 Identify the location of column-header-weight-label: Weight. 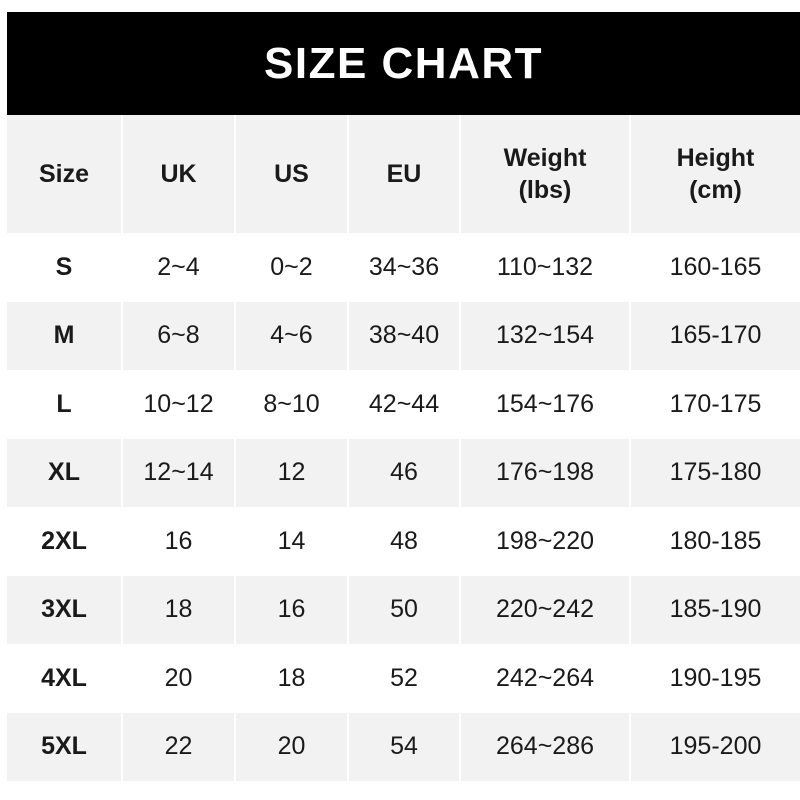
(545, 158).